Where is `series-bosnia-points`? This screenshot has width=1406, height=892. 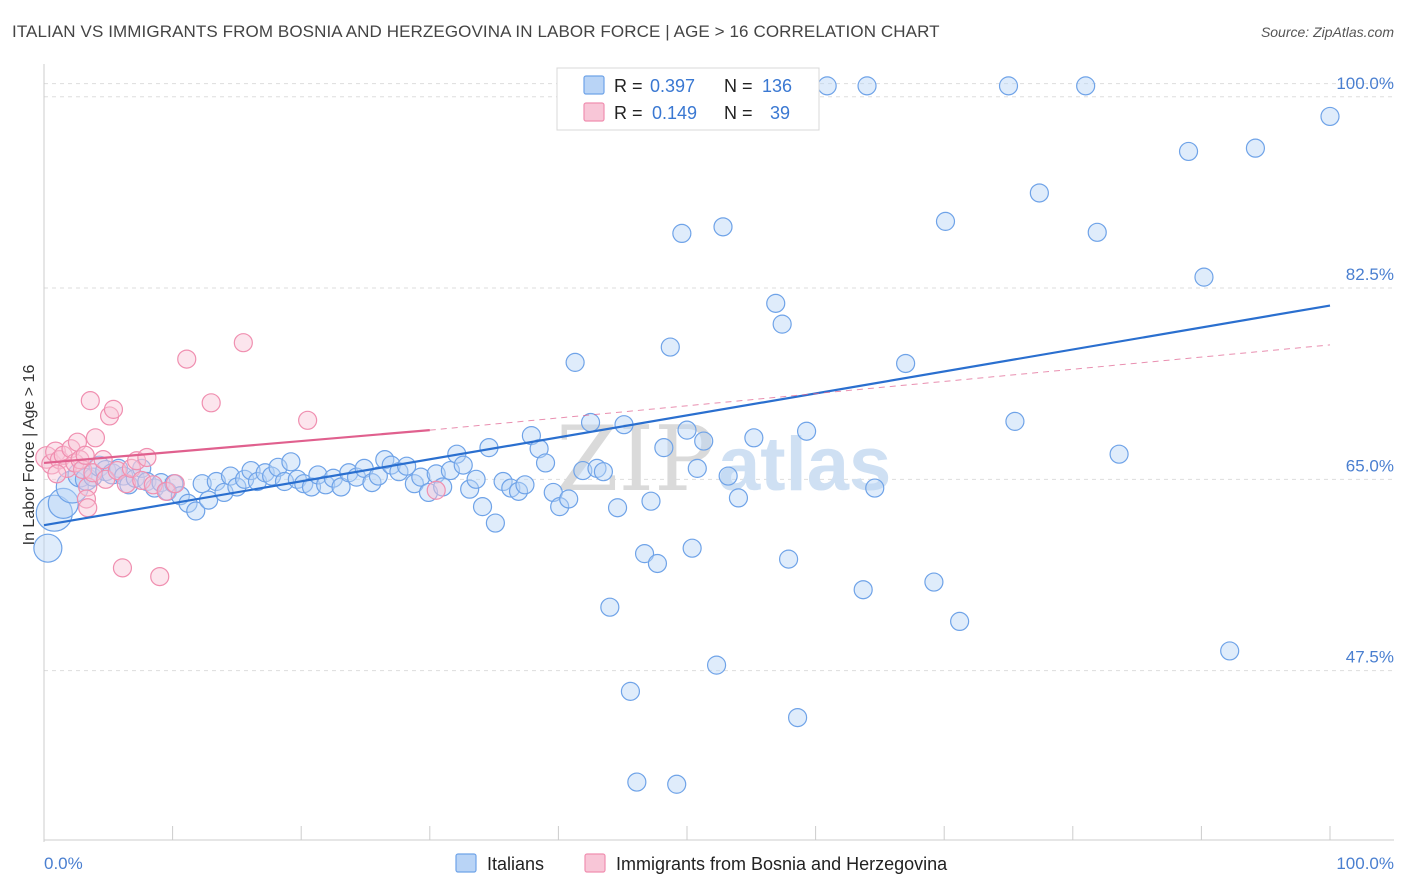
series-bosnia-points is located at coordinates (240, 460).